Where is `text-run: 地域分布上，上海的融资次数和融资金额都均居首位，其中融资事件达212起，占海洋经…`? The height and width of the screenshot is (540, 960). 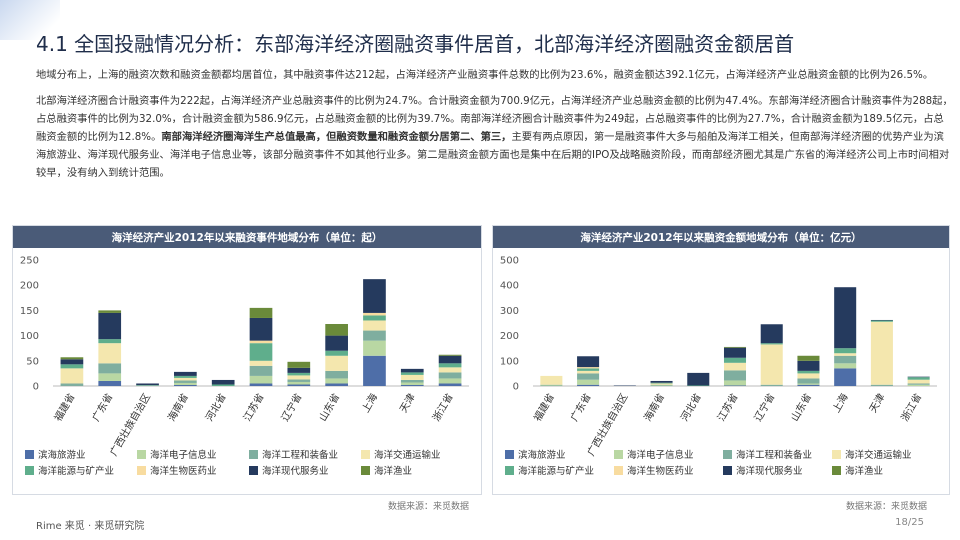 text-run: 地域分布上，上海的融资次数和融资金额都均居首位，其中融资事件达212起，占海洋经… is located at coordinates (485, 75).